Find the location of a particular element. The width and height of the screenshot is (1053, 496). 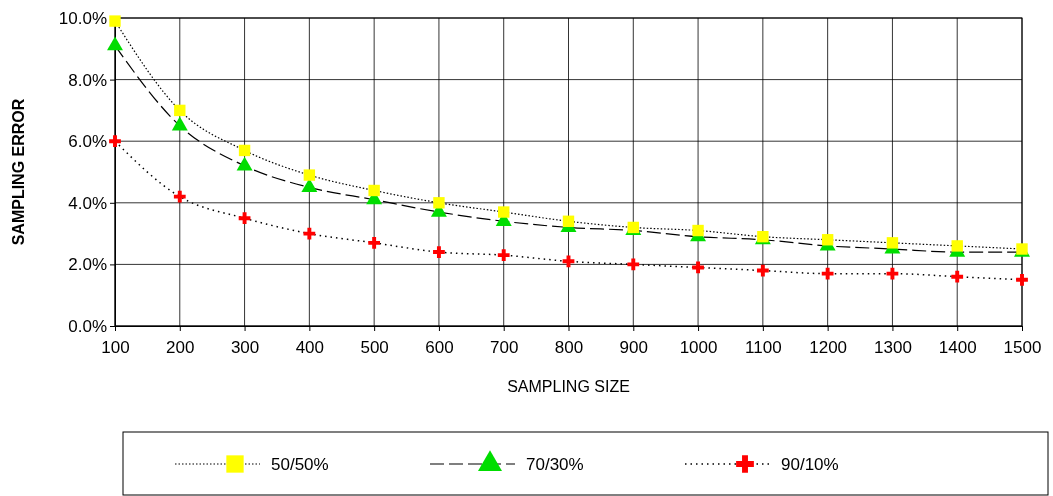

x-tick-label: 100 is located at coordinates (115, 347).